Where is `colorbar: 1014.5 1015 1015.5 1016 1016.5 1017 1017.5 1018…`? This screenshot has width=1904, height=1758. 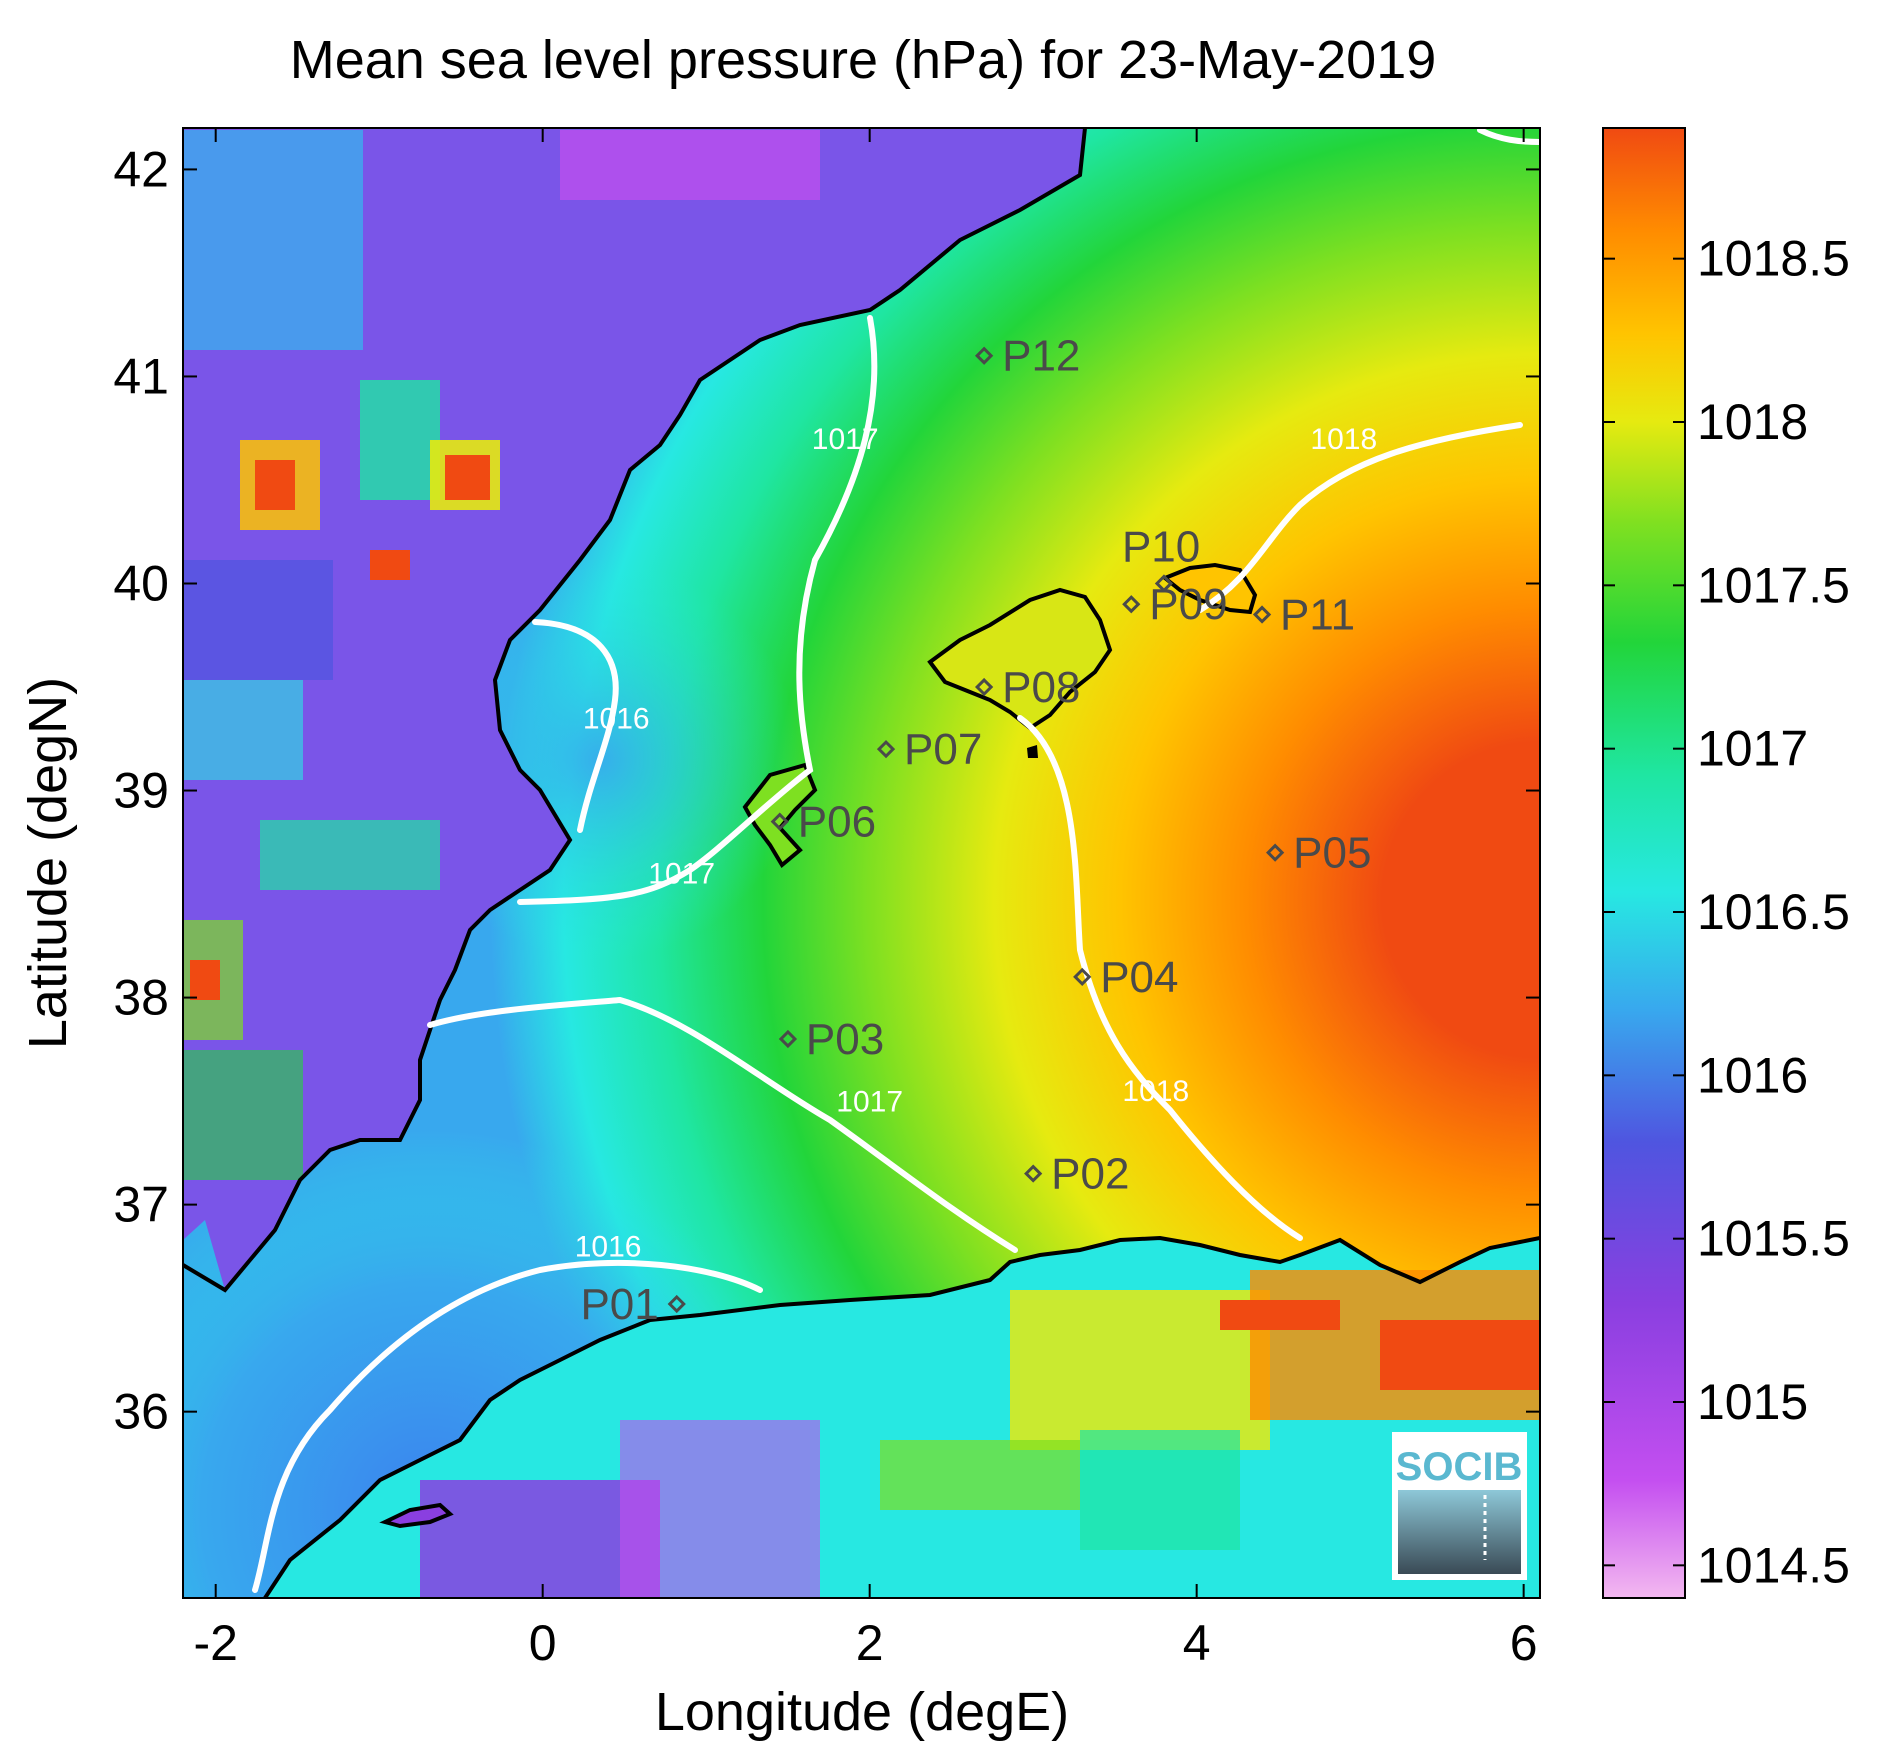
colorbar: 1014.5 1015 1015.5 1016 1016.5 1017 1017.5 1018… is located at coordinates (1726, 863).